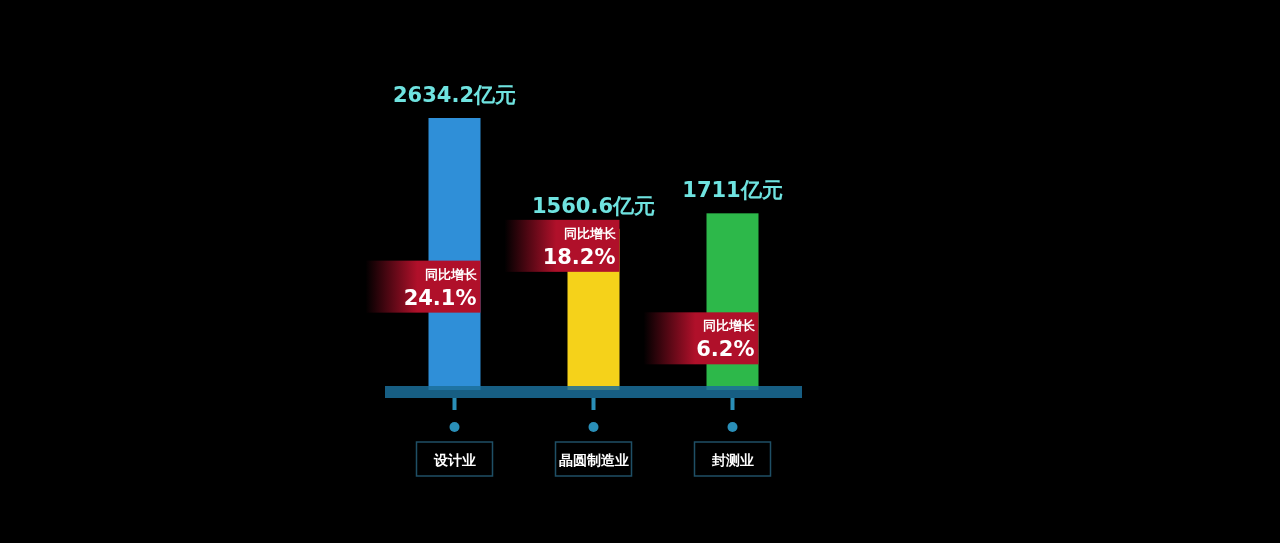 The width and height of the screenshot is (1280, 543). What do you see at coordinates (732, 190) in the screenshot?
I see `data-label: 1711亿元` at bounding box center [732, 190].